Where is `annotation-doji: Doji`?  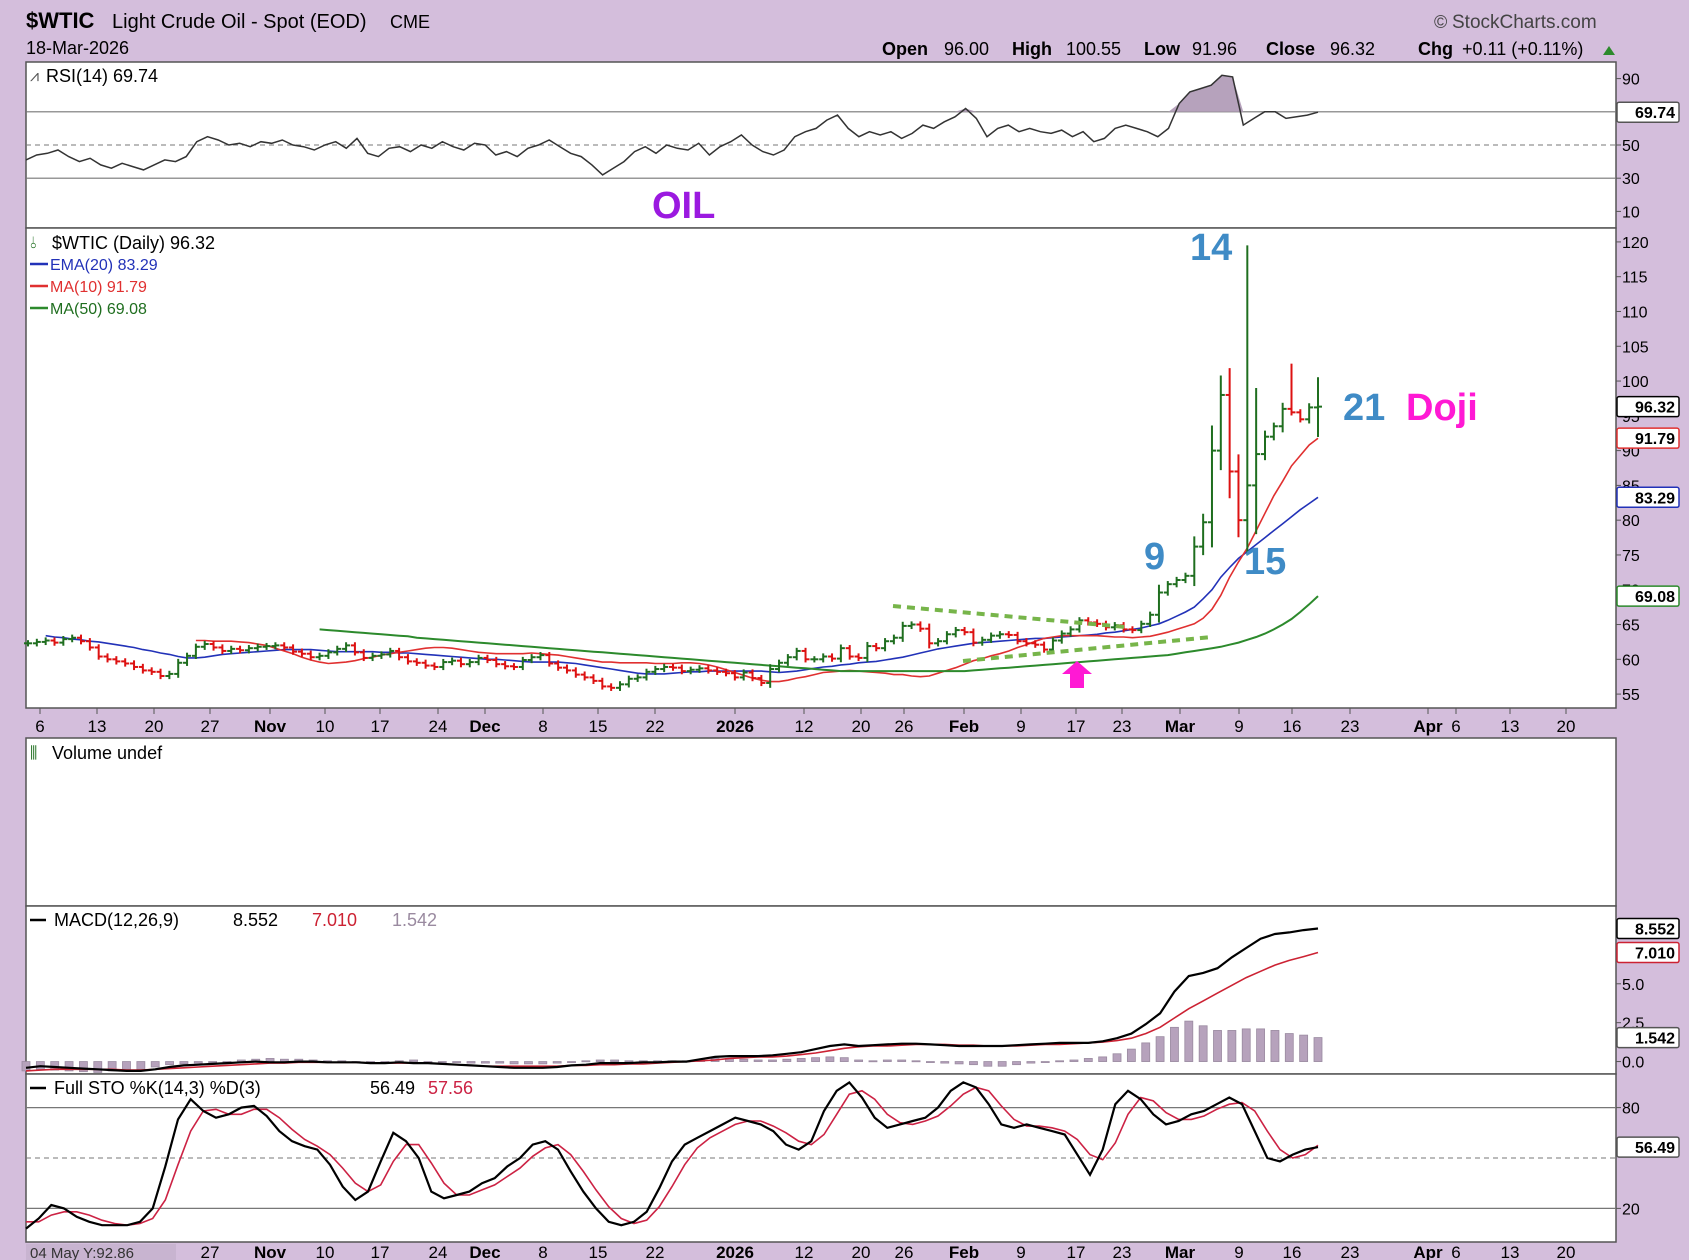
annotation-doji: Doji is located at coordinates (1442, 408).